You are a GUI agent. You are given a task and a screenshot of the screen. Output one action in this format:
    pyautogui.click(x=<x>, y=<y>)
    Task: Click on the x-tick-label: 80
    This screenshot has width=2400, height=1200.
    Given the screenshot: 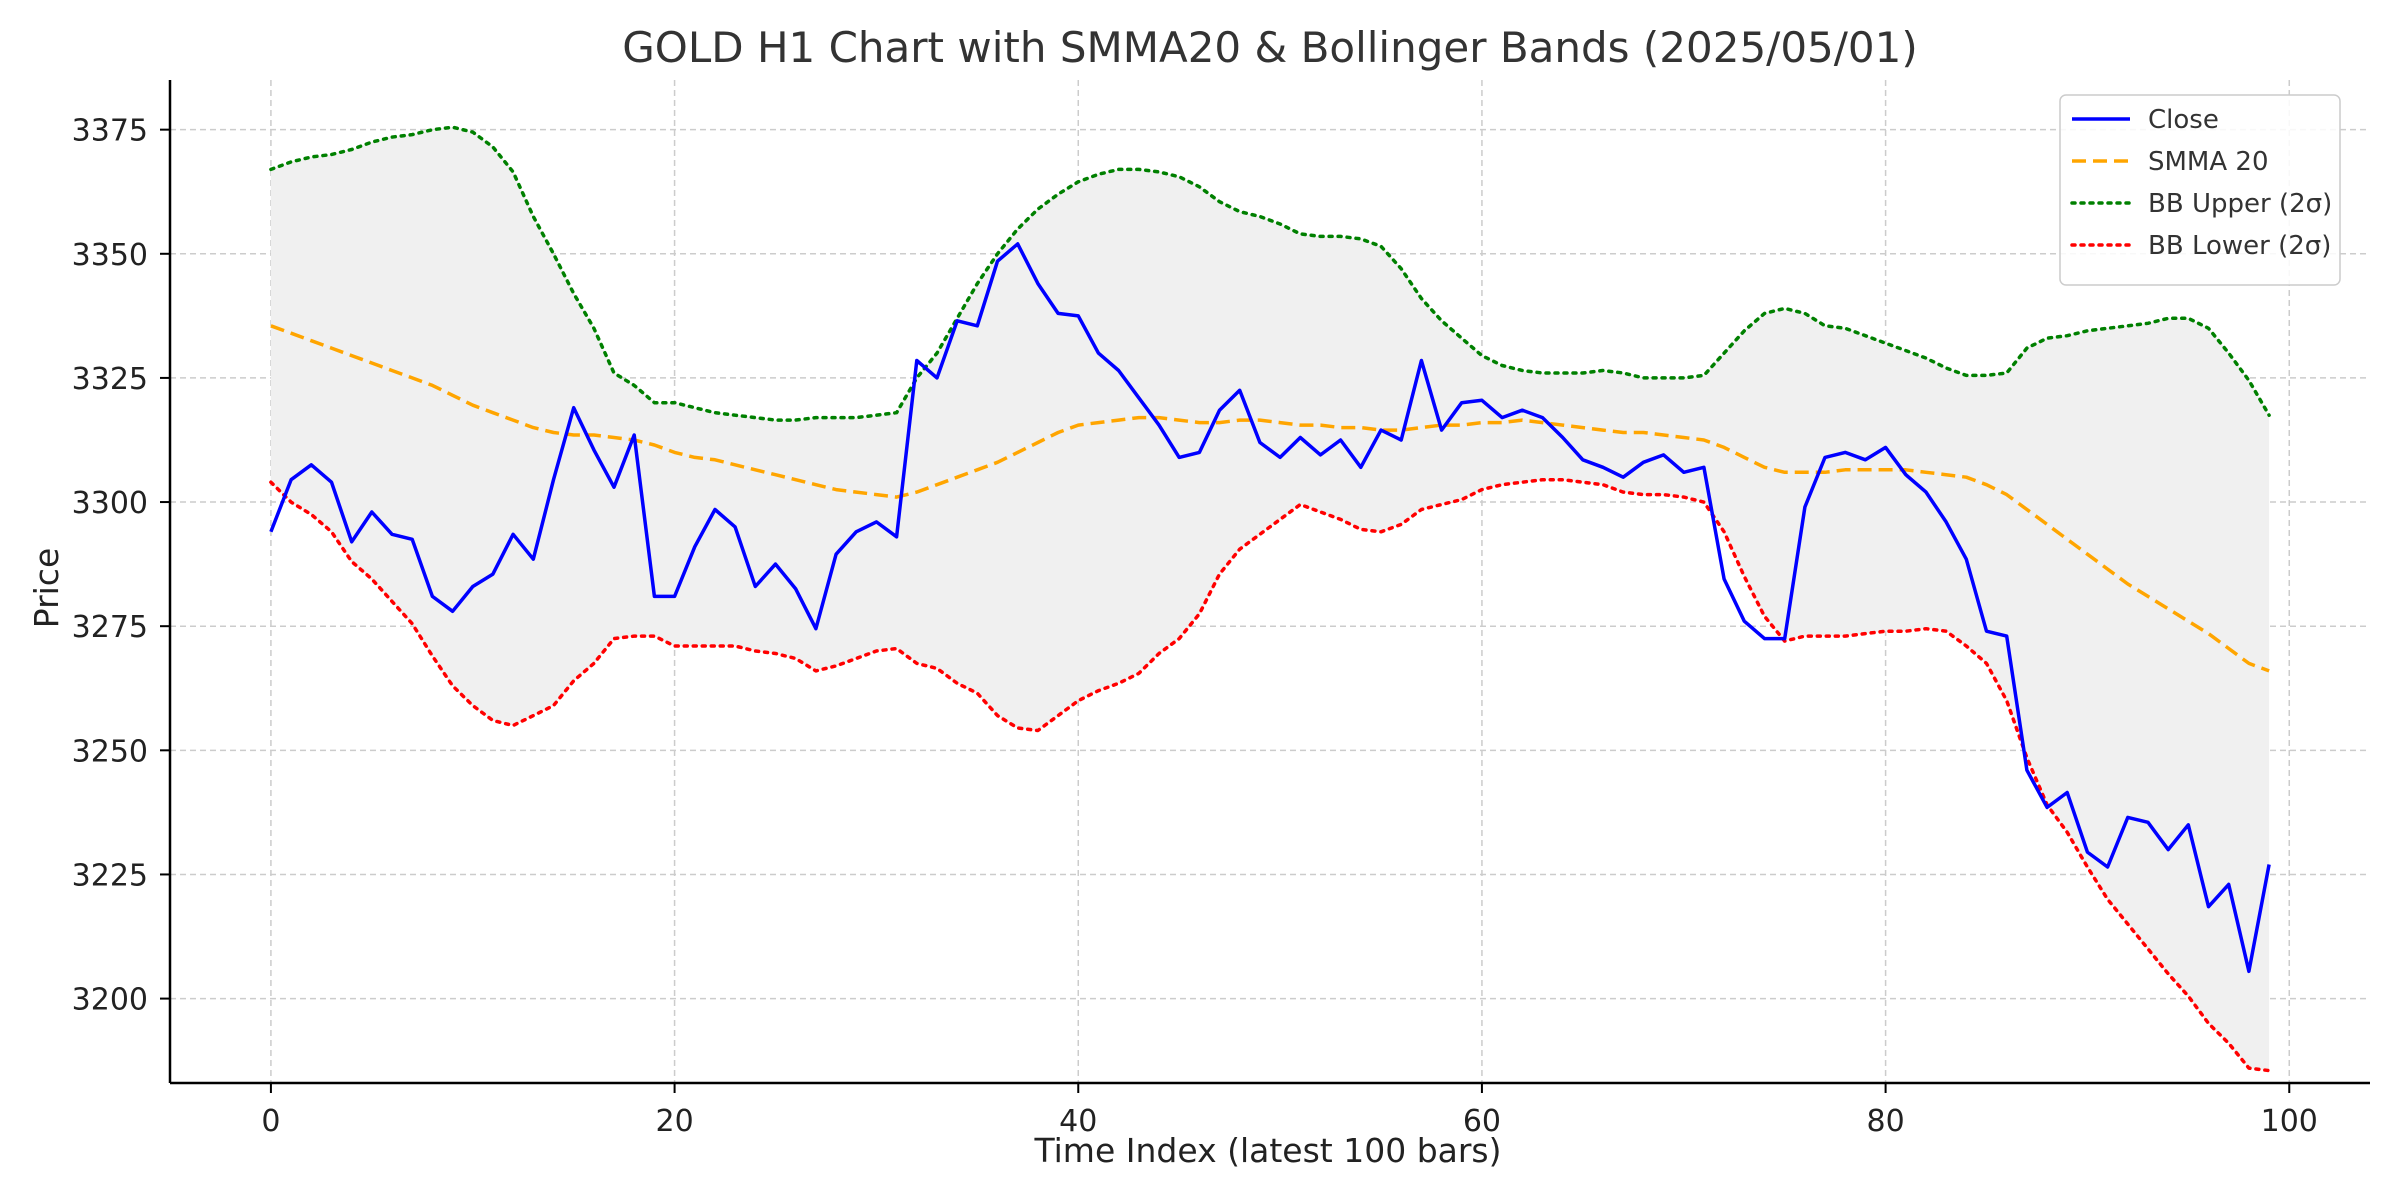 What is the action you would take?
    pyautogui.click(x=1886, y=1121)
    